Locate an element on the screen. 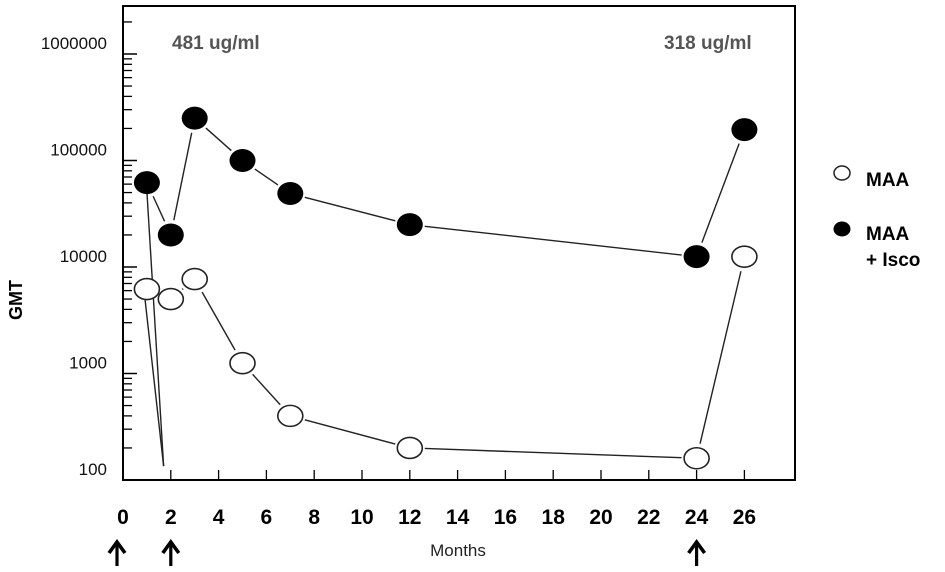 The image size is (945, 572). x-axis: 0 2 4 6 8 10 12 14 16 18 20 22 24 26 is located at coordinates (436, 499).